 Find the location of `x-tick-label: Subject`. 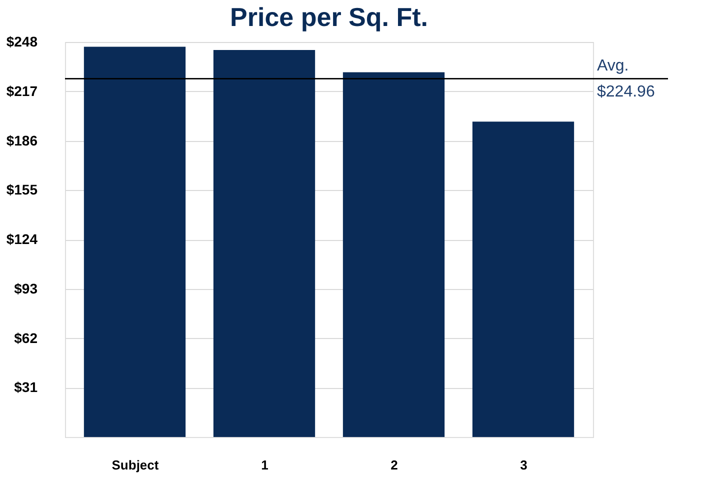

x-tick-label: Subject is located at coordinates (136, 465).